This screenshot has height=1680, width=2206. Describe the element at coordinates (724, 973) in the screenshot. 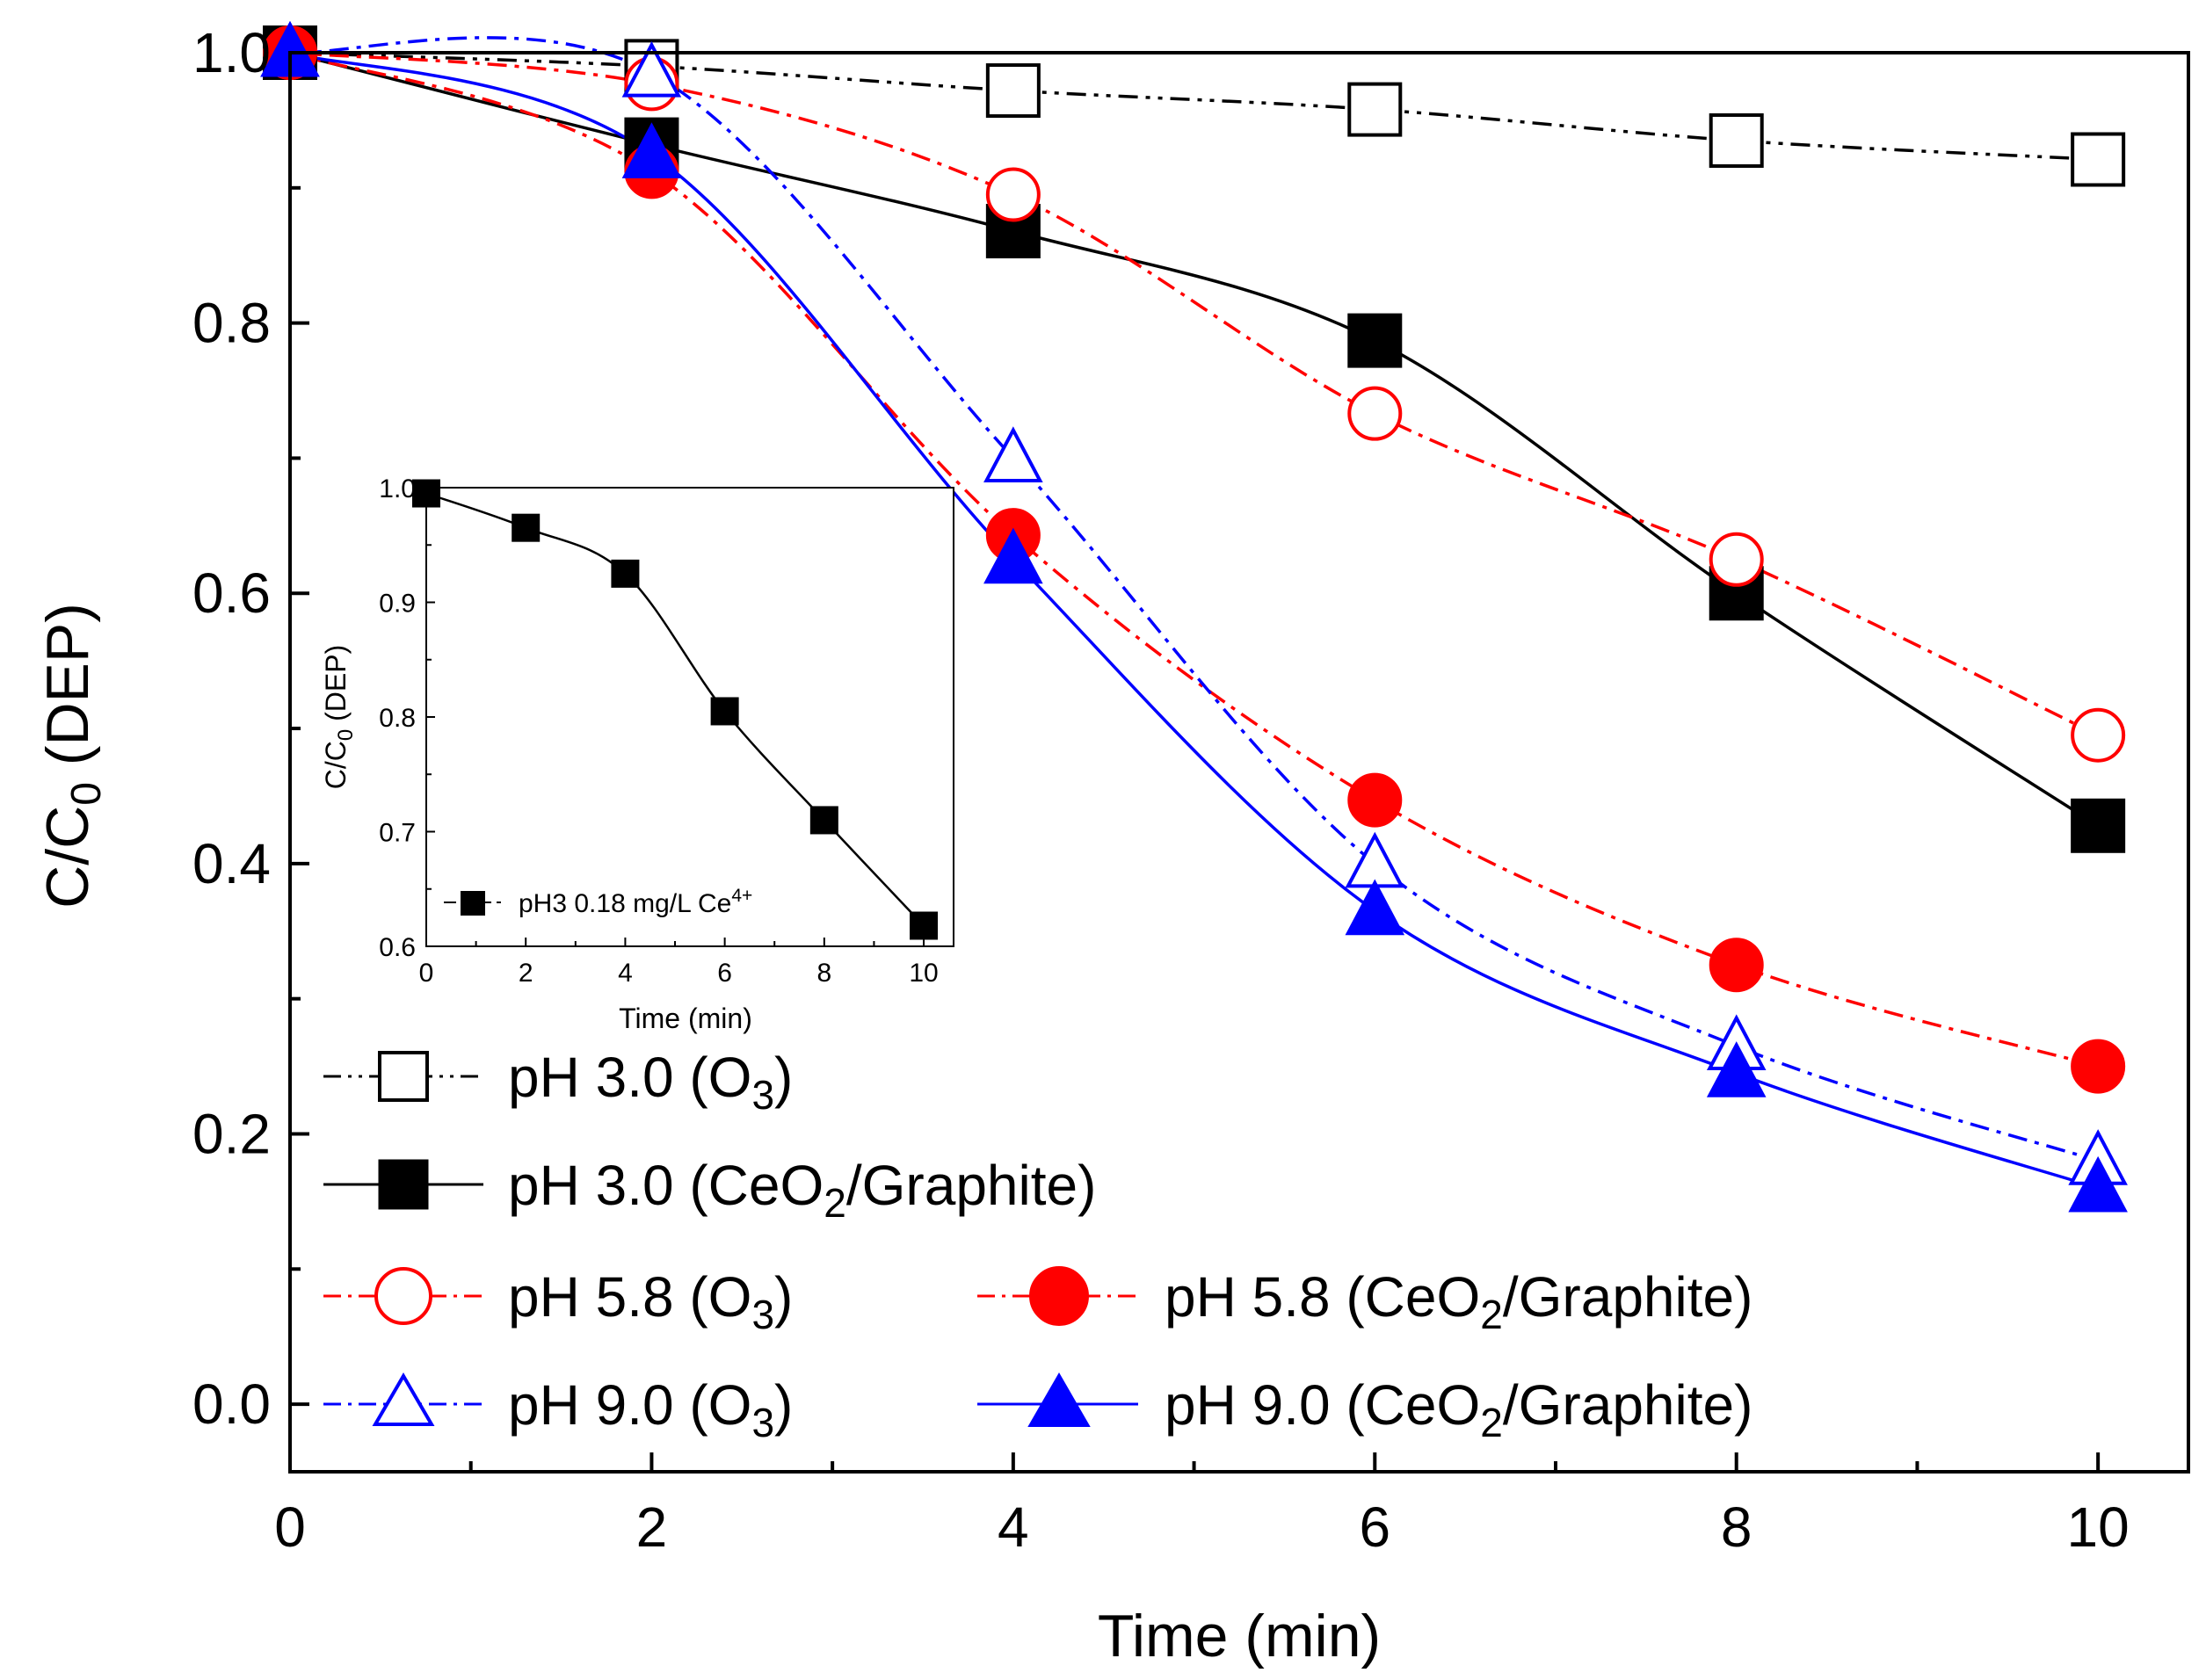

I see `inset-x-tick-label: 6` at that location.